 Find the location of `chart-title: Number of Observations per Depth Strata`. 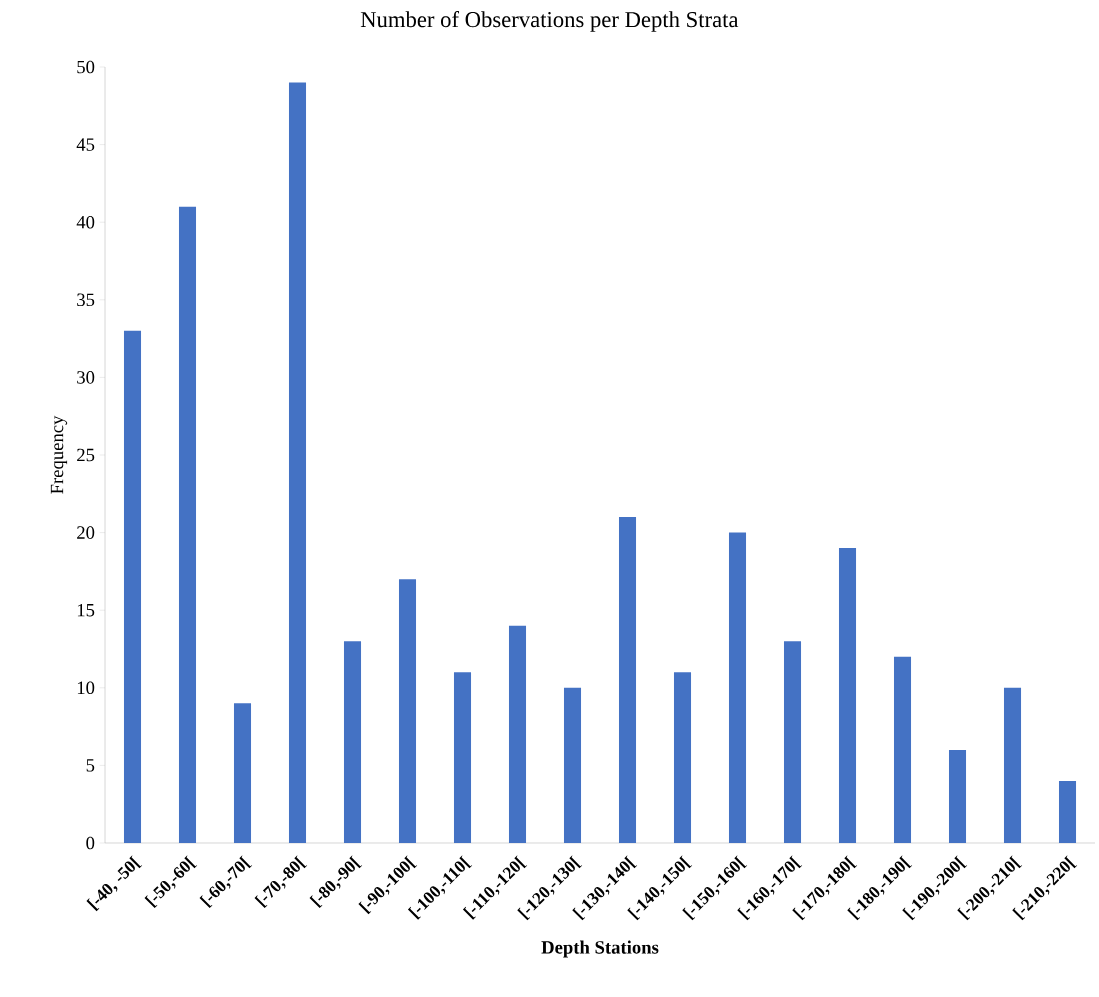

chart-title: Number of Observations per Depth Strata is located at coordinates (549, 21).